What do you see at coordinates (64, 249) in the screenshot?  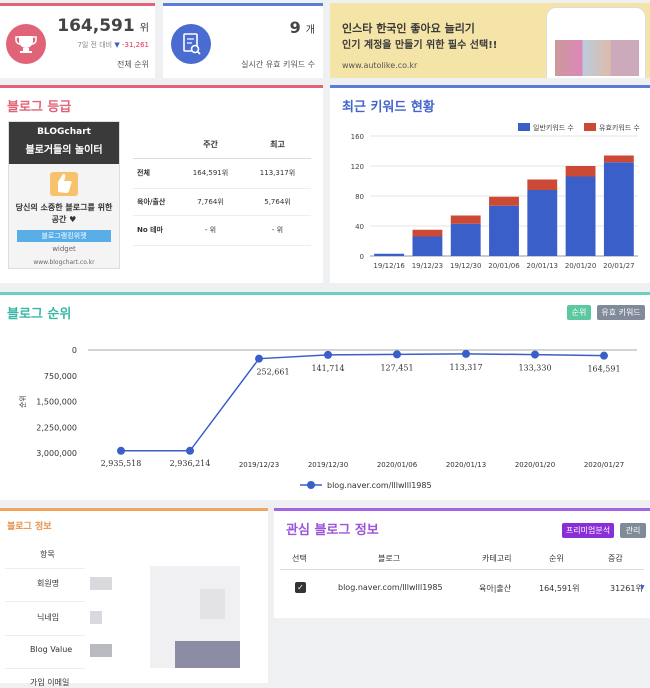 I see `widget-sub: widget` at bounding box center [64, 249].